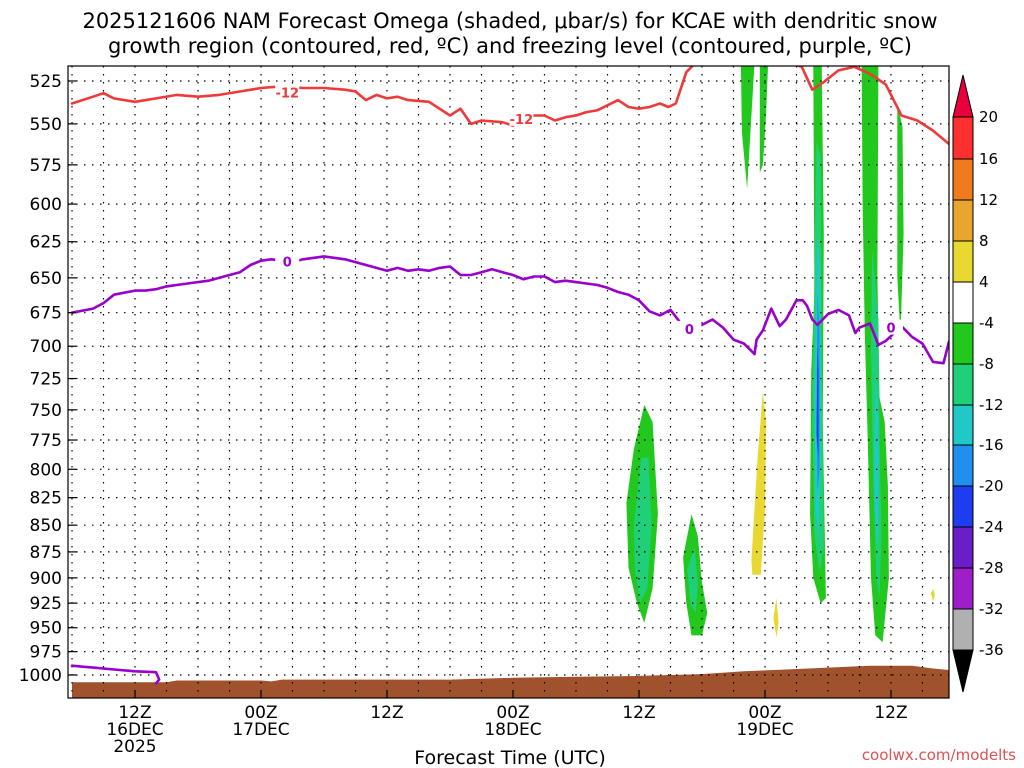 This screenshot has height=768, width=1024. What do you see at coordinates (988, 200) in the screenshot?
I see `colorbar-label: 12` at bounding box center [988, 200].